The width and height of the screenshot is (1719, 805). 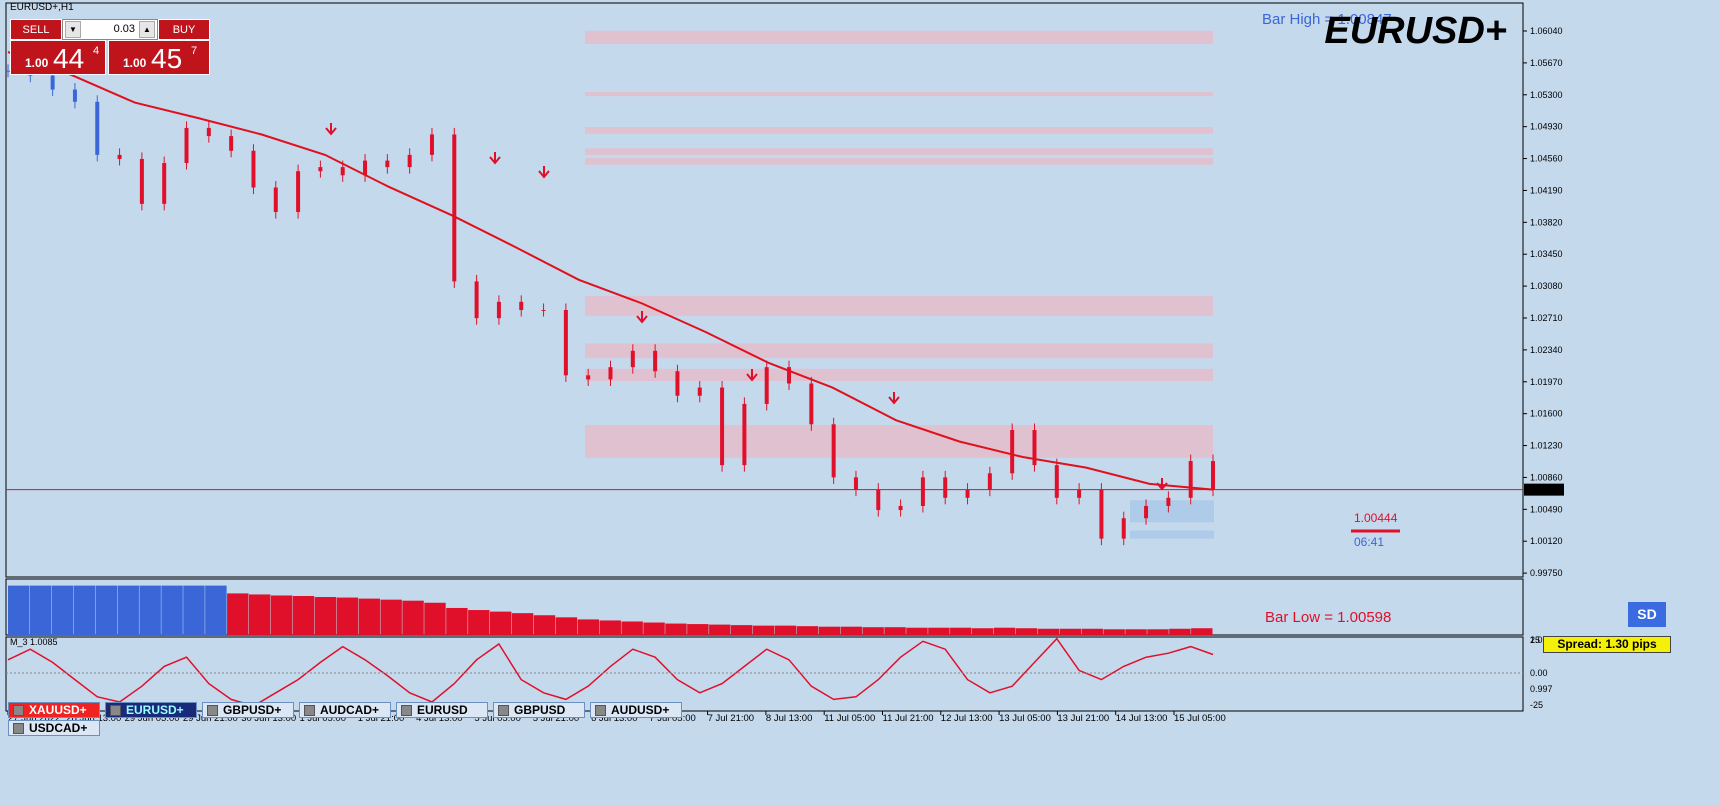 I want to click on tab-xauusdplus: XAUUSD+, so click(x=54, y=710).